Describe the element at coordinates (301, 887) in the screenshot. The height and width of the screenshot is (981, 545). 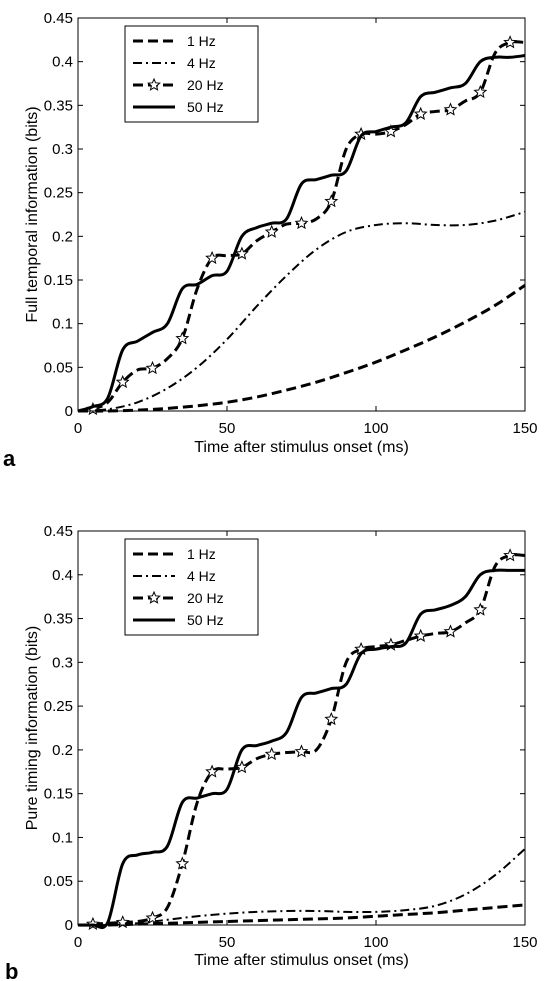
I see `series-line-4hz` at that location.